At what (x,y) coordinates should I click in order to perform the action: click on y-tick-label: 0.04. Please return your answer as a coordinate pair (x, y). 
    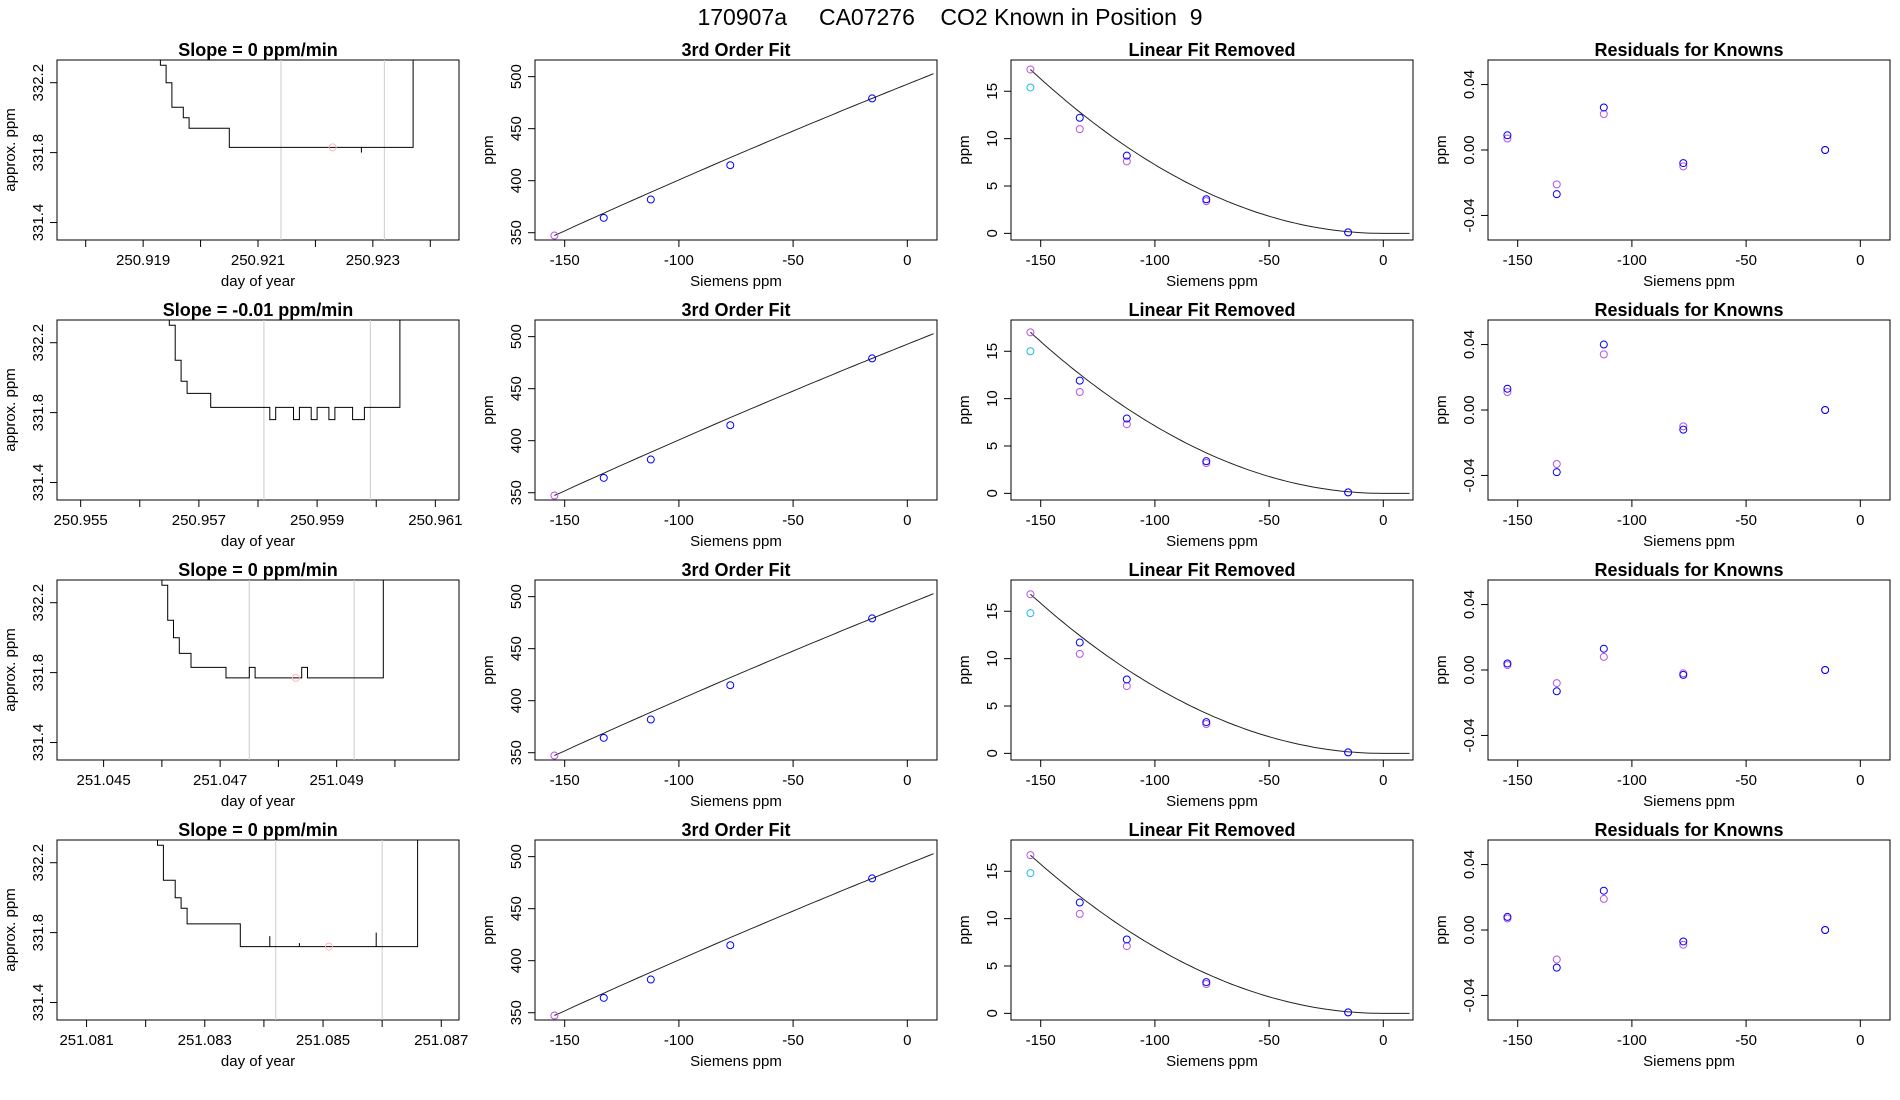
    Looking at the image, I should click on (1469, 864).